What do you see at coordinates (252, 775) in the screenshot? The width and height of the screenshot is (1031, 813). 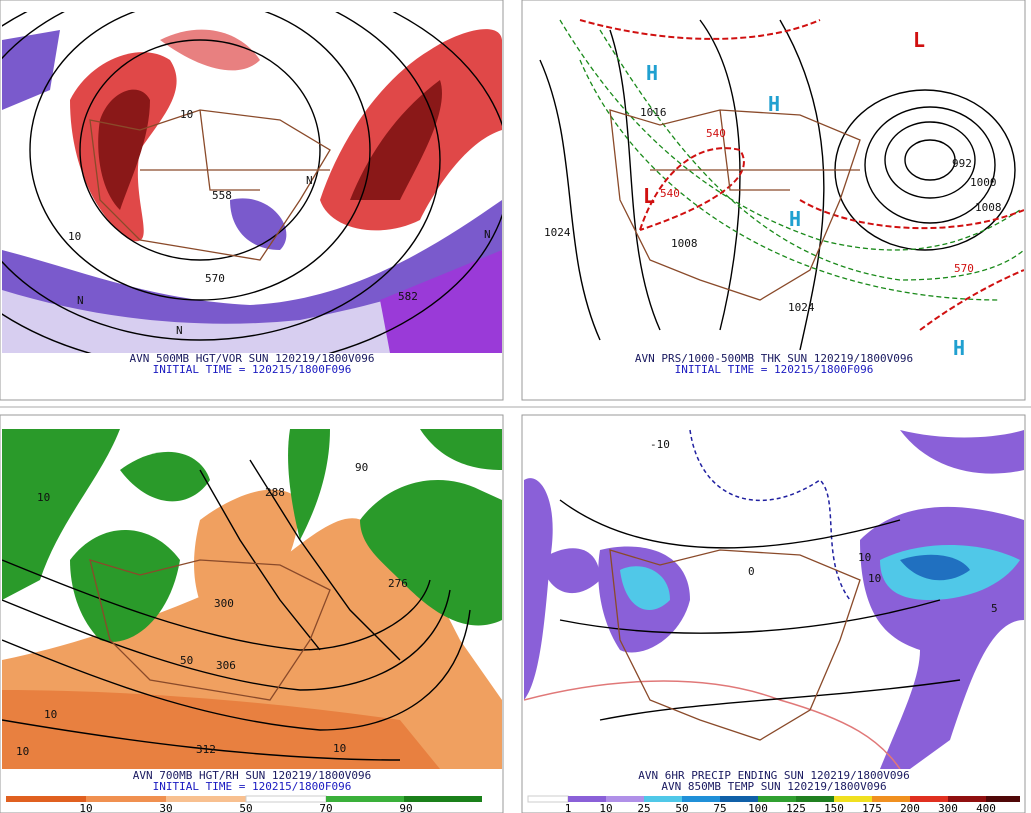 I see `panel-title: AVN 700MB HGT/RH SUN 120219/1800V096` at bounding box center [252, 775].